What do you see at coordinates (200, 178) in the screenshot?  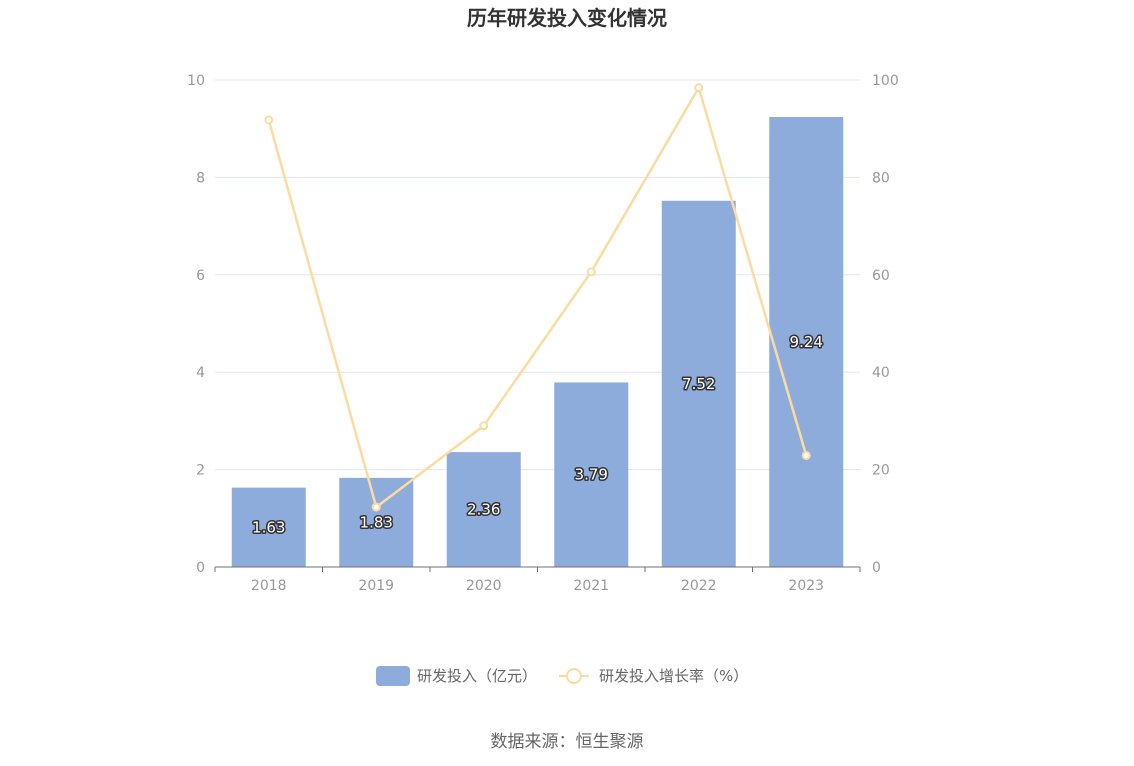 I see `y-left-tick-label: 8` at bounding box center [200, 178].